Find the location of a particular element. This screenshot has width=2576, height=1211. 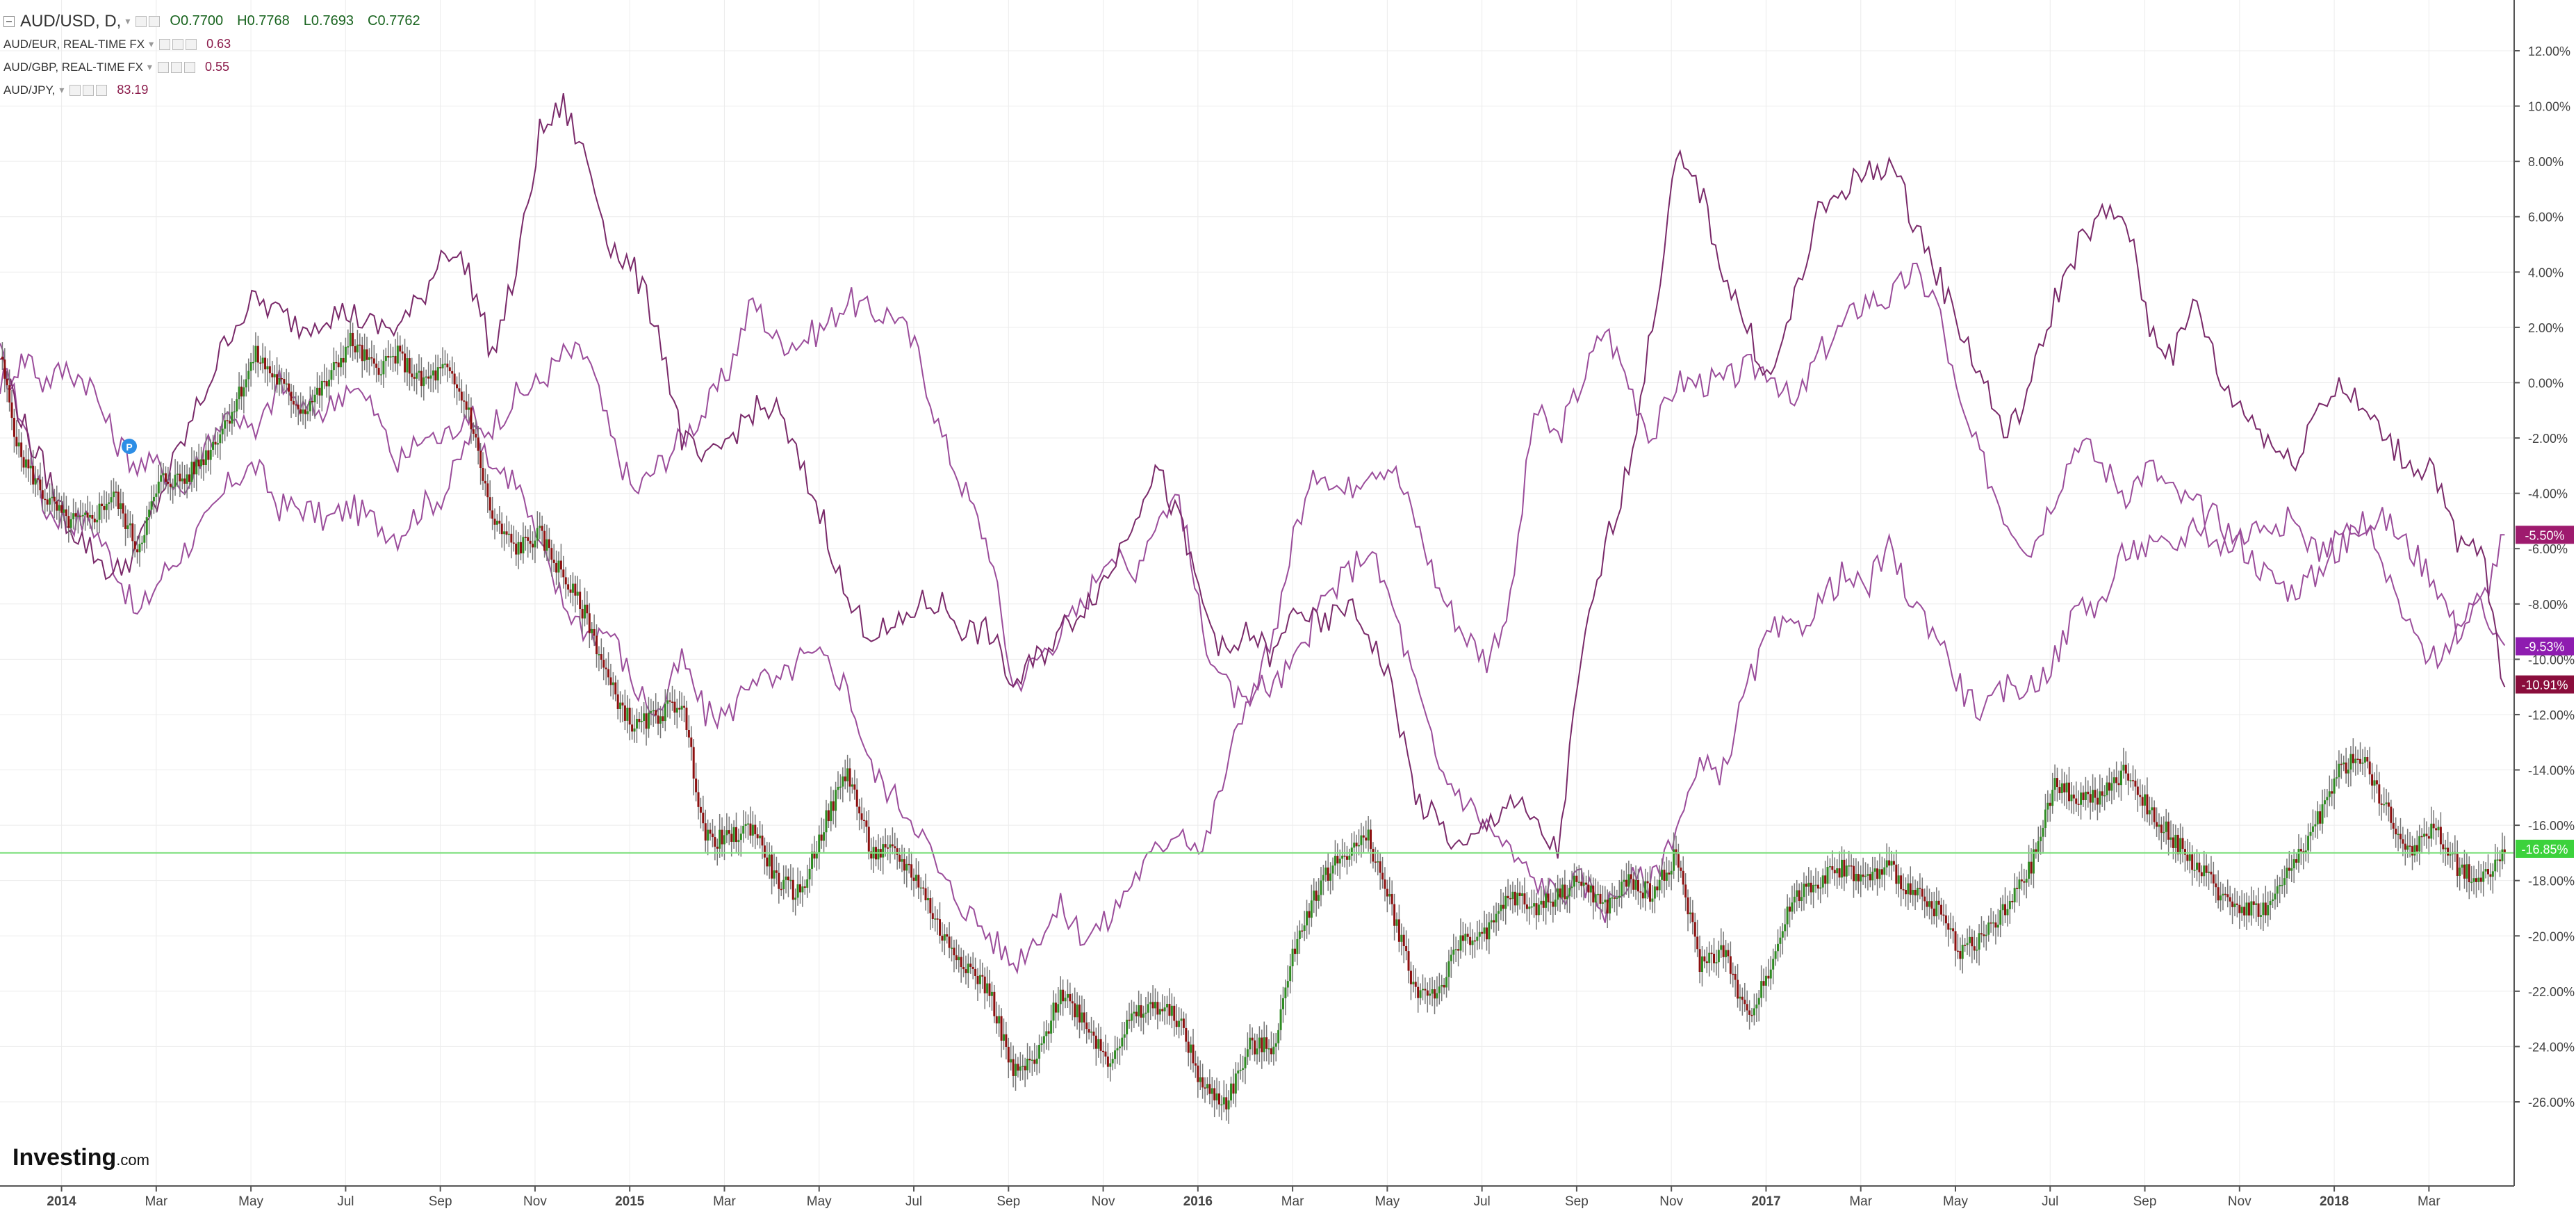

legend-series-aud-gbp: AUD/GBP, REAL-TIME FX ▾ 0.55 is located at coordinates (218, 67).